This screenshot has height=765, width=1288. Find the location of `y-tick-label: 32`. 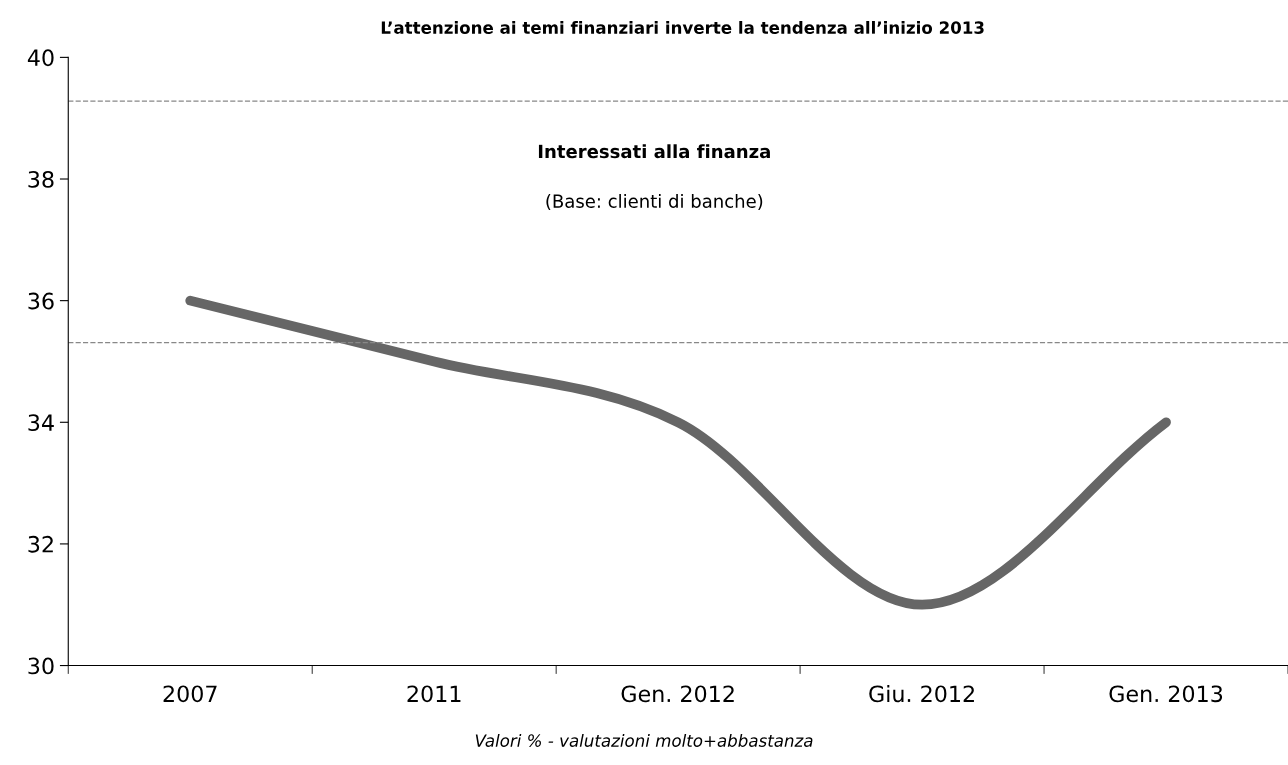

y-tick-label: 32 is located at coordinates (40, 544).